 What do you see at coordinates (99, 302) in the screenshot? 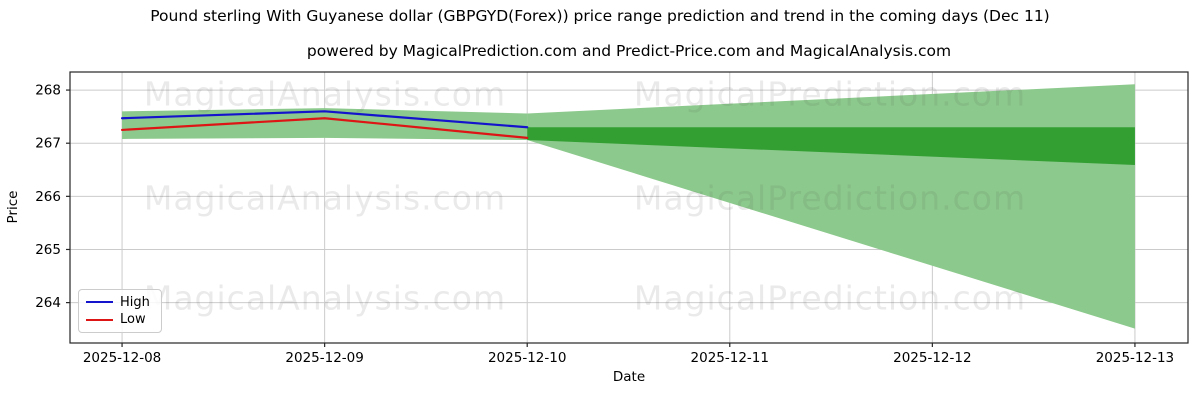
I see `high-line-swatch` at bounding box center [99, 302].